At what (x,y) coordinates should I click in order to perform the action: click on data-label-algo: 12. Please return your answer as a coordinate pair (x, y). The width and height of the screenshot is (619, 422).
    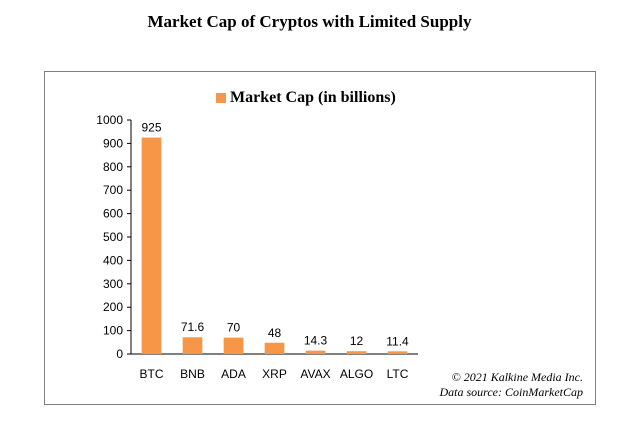
    Looking at the image, I should click on (357, 341).